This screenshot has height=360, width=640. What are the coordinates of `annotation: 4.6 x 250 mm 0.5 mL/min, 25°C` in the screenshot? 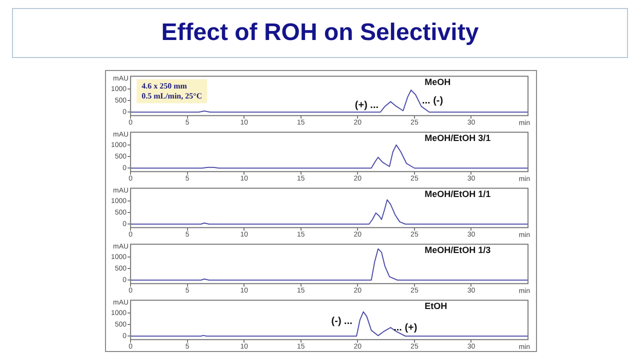 It's located at (172, 90).